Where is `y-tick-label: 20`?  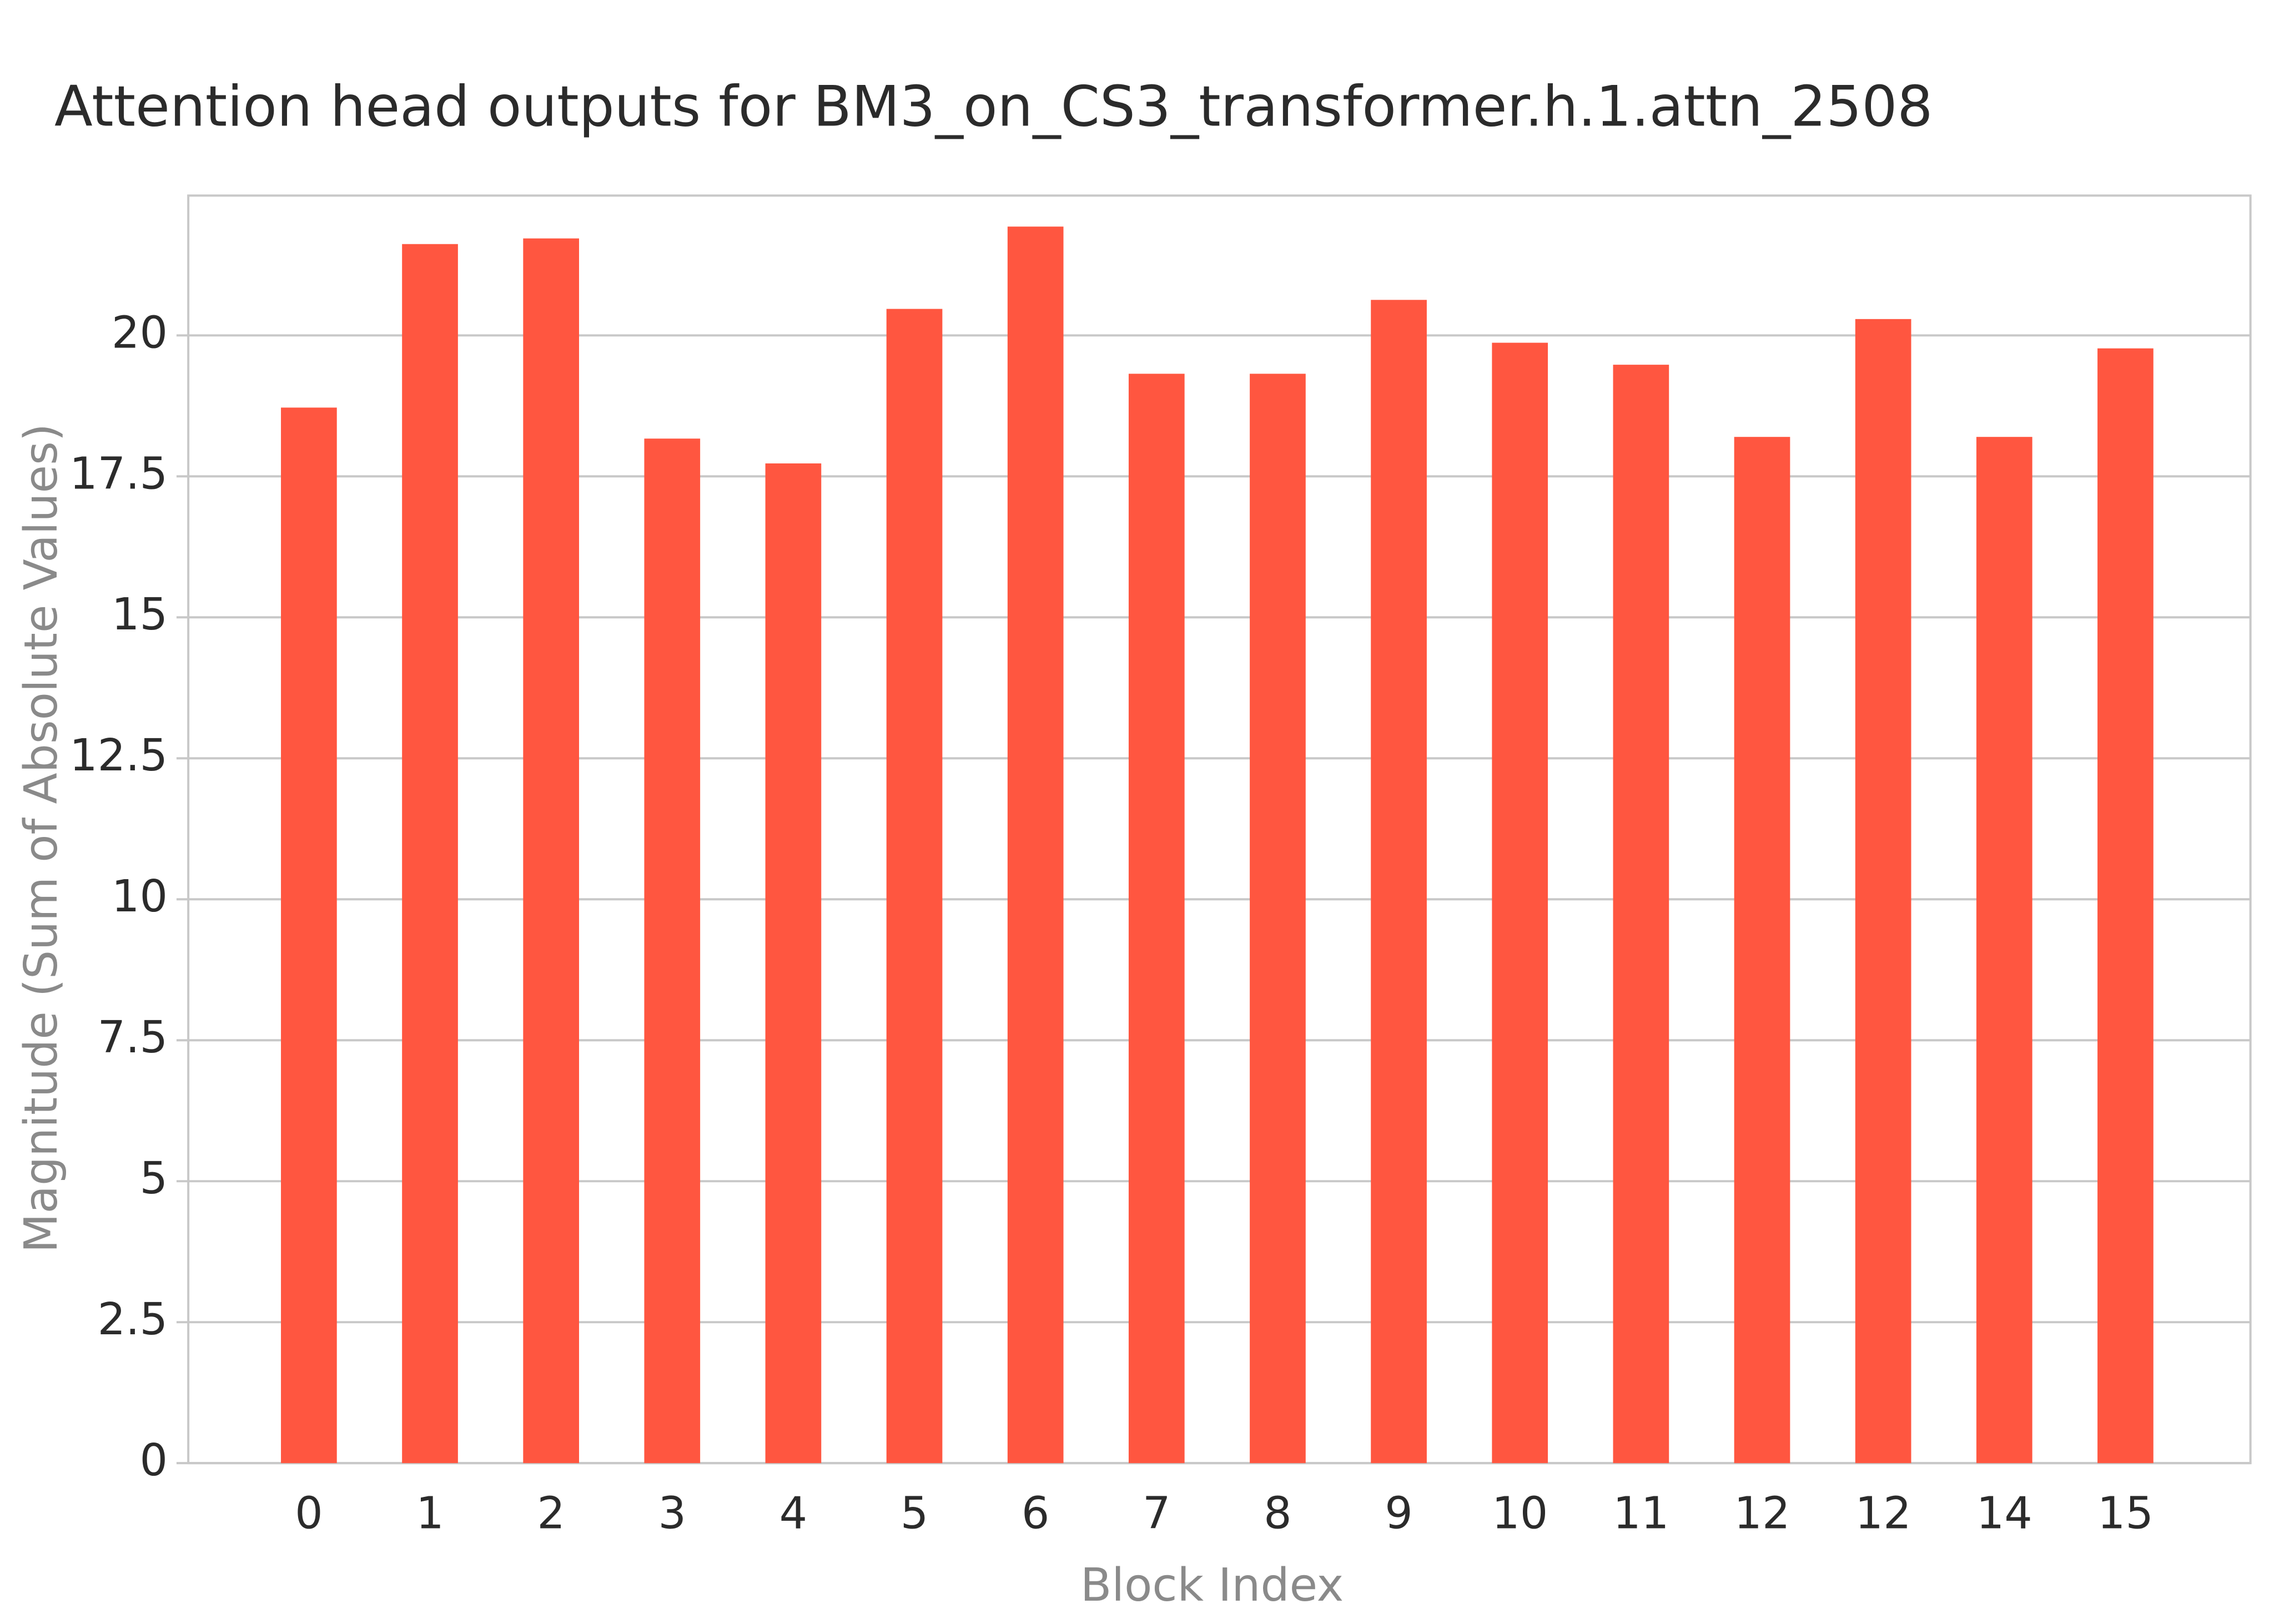 y-tick-label: 20 is located at coordinates (140, 332).